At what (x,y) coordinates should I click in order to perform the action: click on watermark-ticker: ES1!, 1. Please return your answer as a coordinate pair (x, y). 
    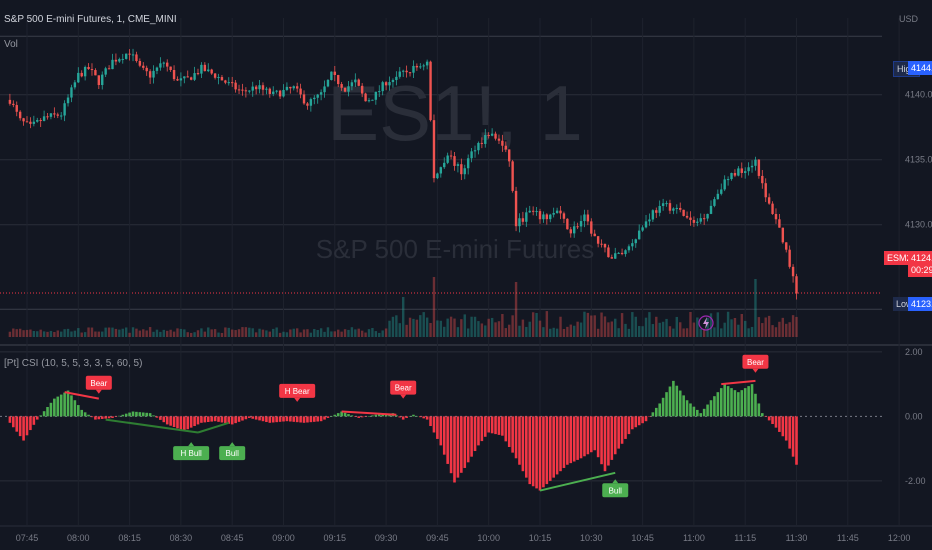
    Looking at the image, I should click on (455, 113).